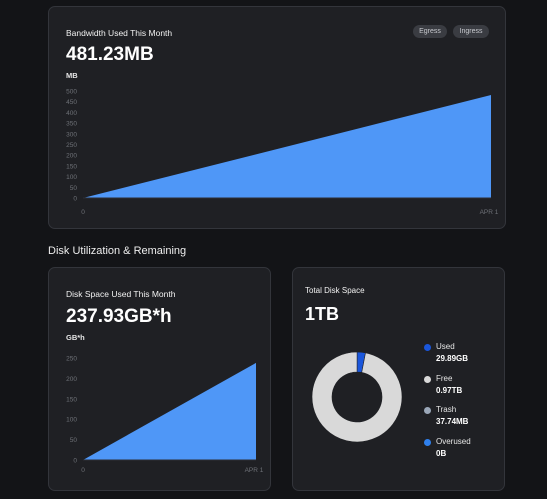 This screenshot has height=499, width=547. I want to click on legend-label-trash: Trash, so click(446, 409).